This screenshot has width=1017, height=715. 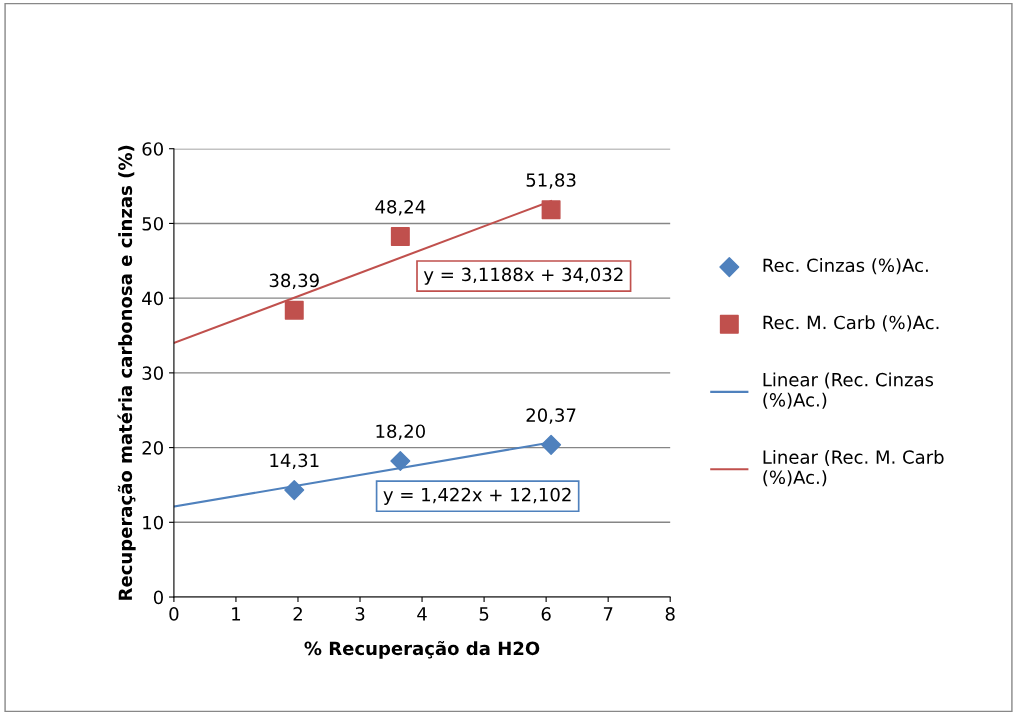 What do you see at coordinates (152, 223) in the screenshot?
I see `y-tick-label: 50` at bounding box center [152, 223].